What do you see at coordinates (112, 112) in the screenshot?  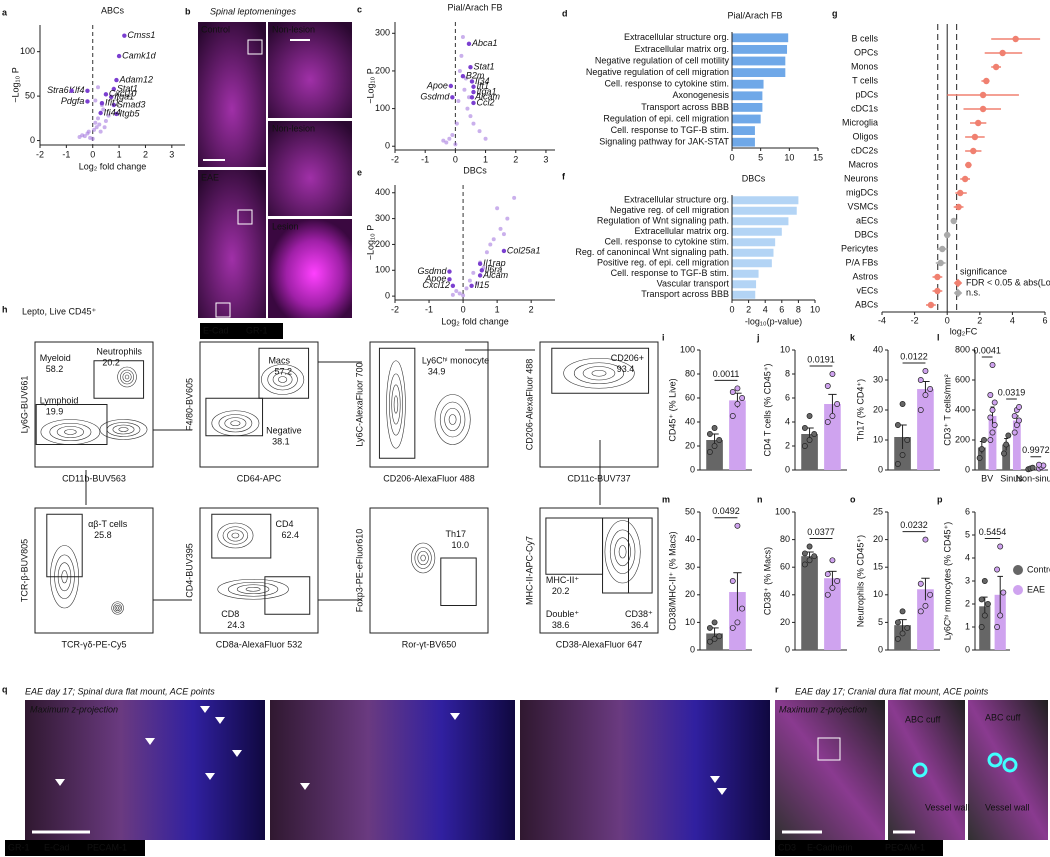 I see `gene-label: Ifi44` at bounding box center [112, 112].